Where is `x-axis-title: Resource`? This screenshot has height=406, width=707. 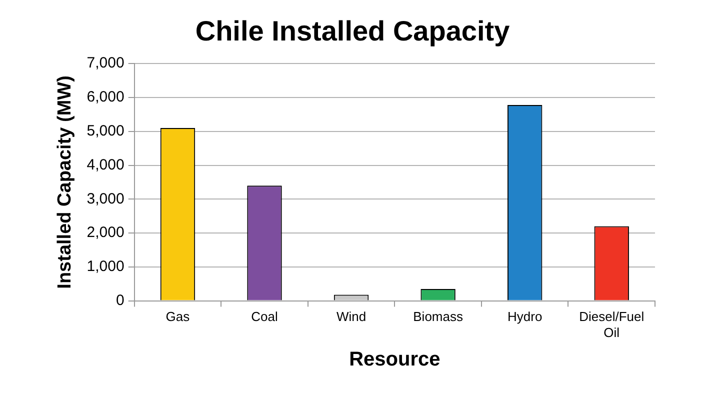
x-axis-title: Resource is located at coordinates (394, 359).